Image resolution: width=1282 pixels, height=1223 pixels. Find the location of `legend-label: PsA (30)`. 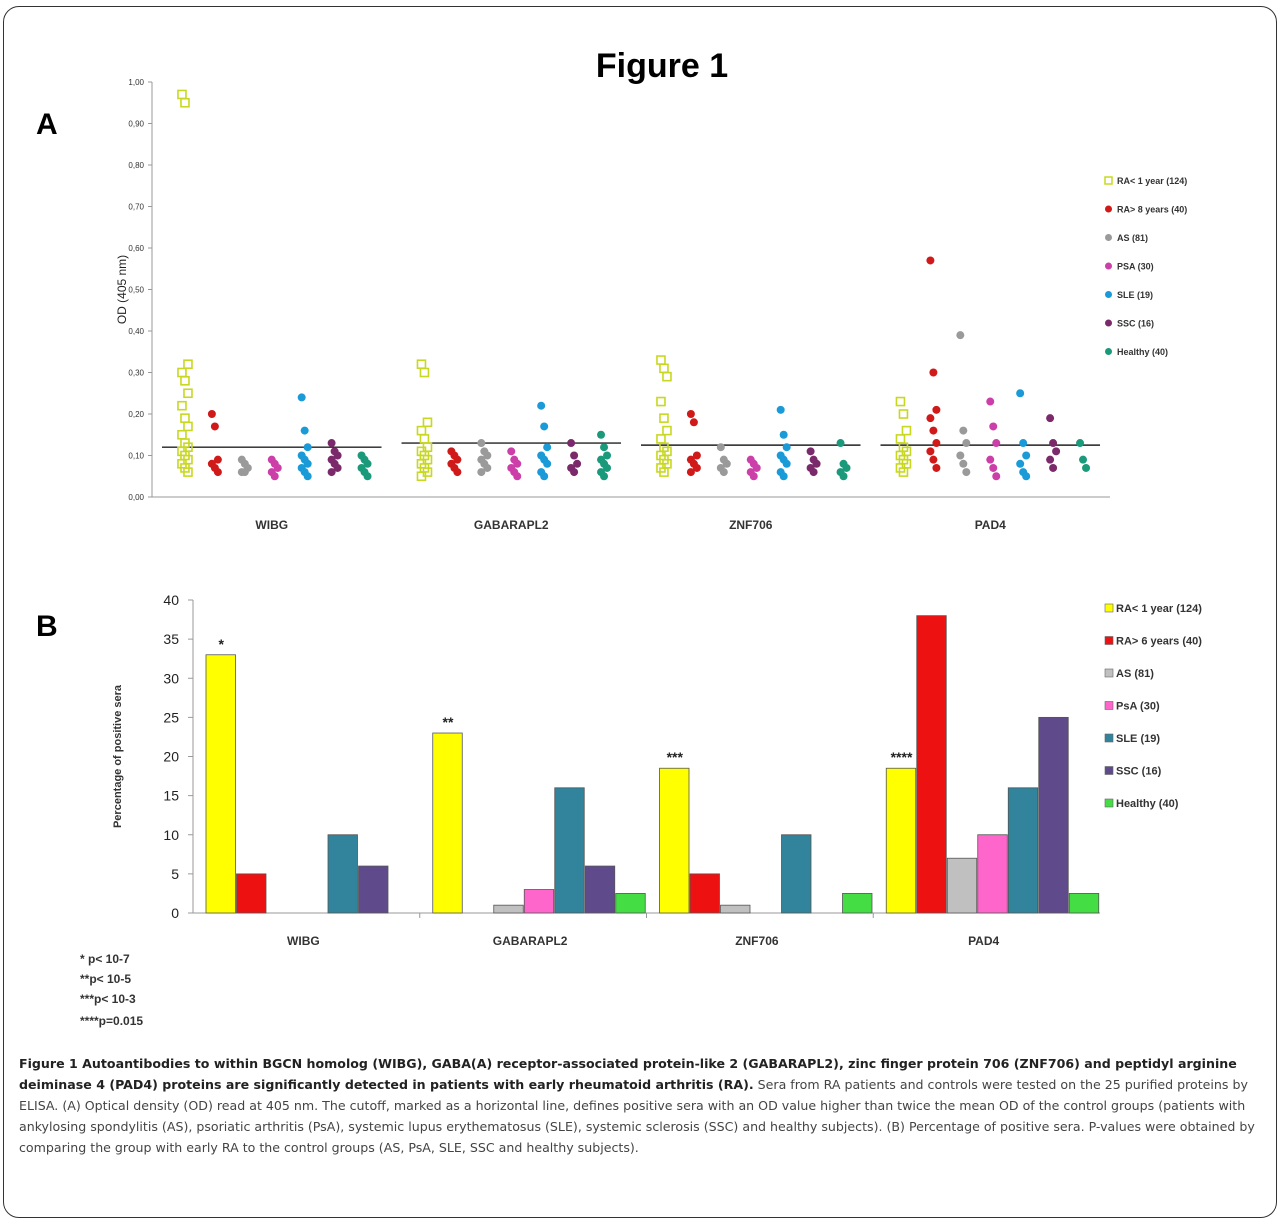

legend-label: PsA (30) is located at coordinates (1138, 707).